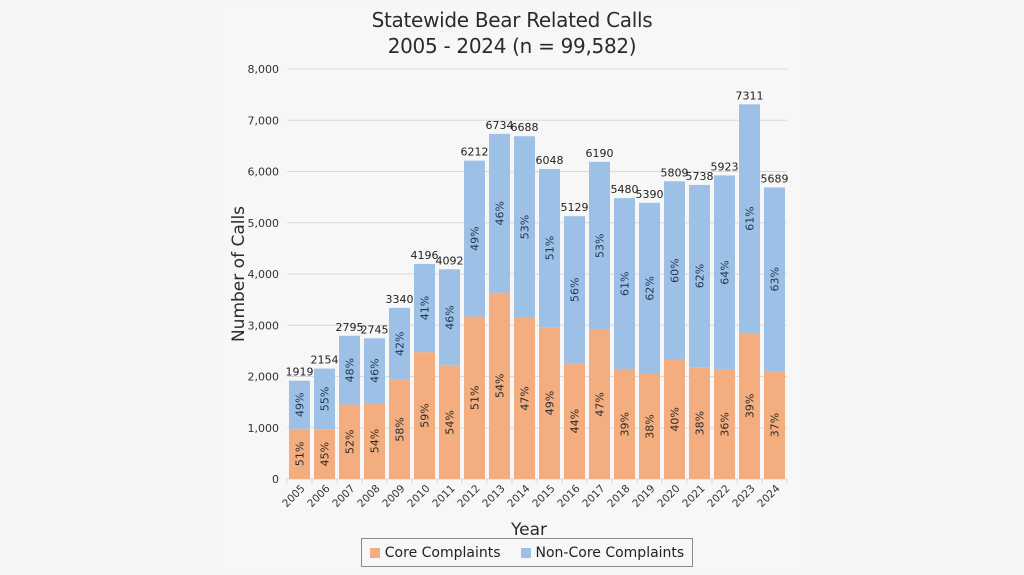  I want to click on x-tick-label: 2020, so click(668, 496).